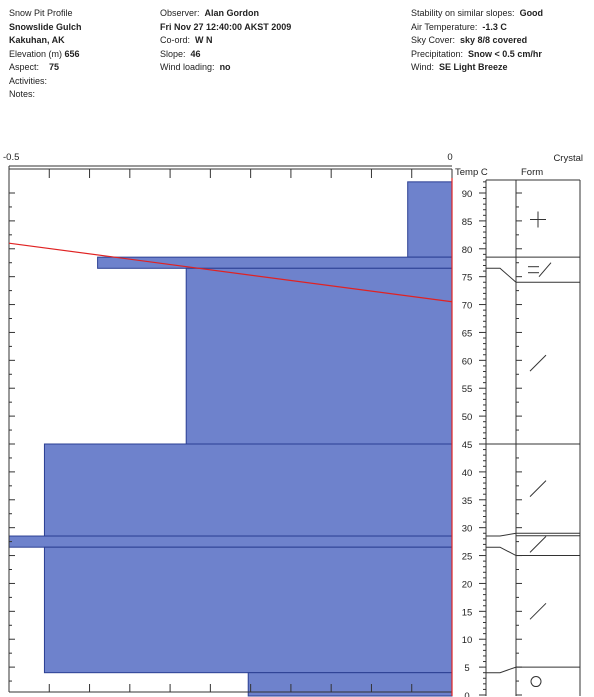 The height and width of the screenshot is (697, 594). What do you see at coordinates (467, 612) in the screenshot?
I see `temp-tick-label: 15` at bounding box center [467, 612].